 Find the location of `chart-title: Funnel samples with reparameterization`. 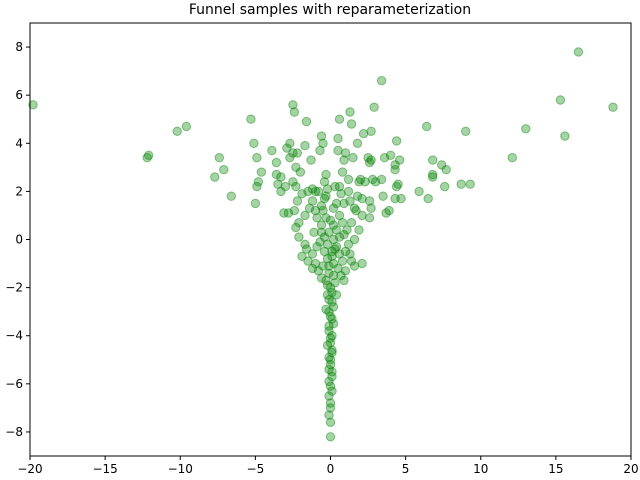

chart-title: Funnel samples with reparameterization is located at coordinates (330, 10).